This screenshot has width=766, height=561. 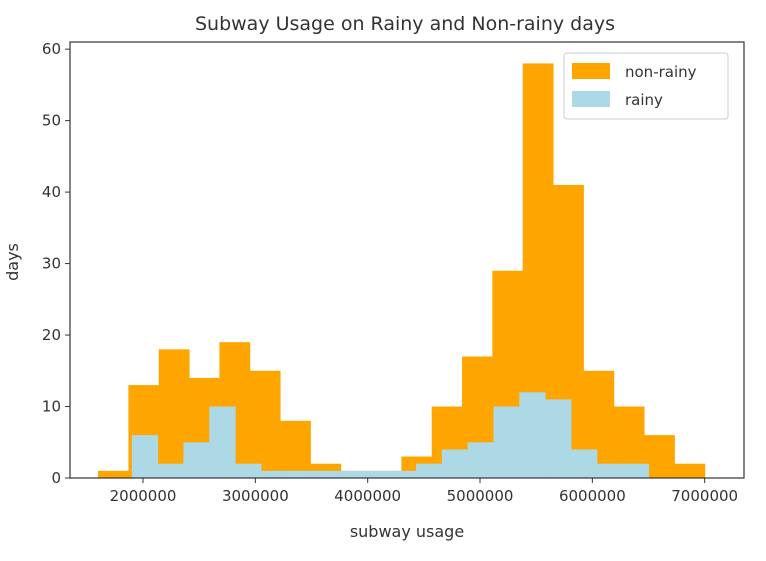 What do you see at coordinates (12, 262) in the screenshot?
I see `y-axis-title: days` at bounding box center [12, 262].